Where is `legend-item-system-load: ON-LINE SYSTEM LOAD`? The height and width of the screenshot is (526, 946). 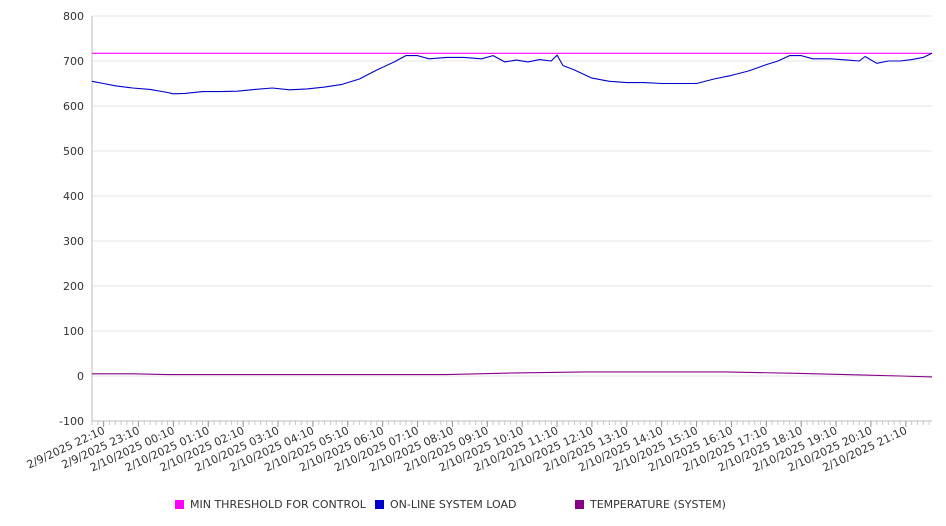 legend-item-system-load: ON-LINE SYSTEM LOAD is located at coordinates (445, 504).